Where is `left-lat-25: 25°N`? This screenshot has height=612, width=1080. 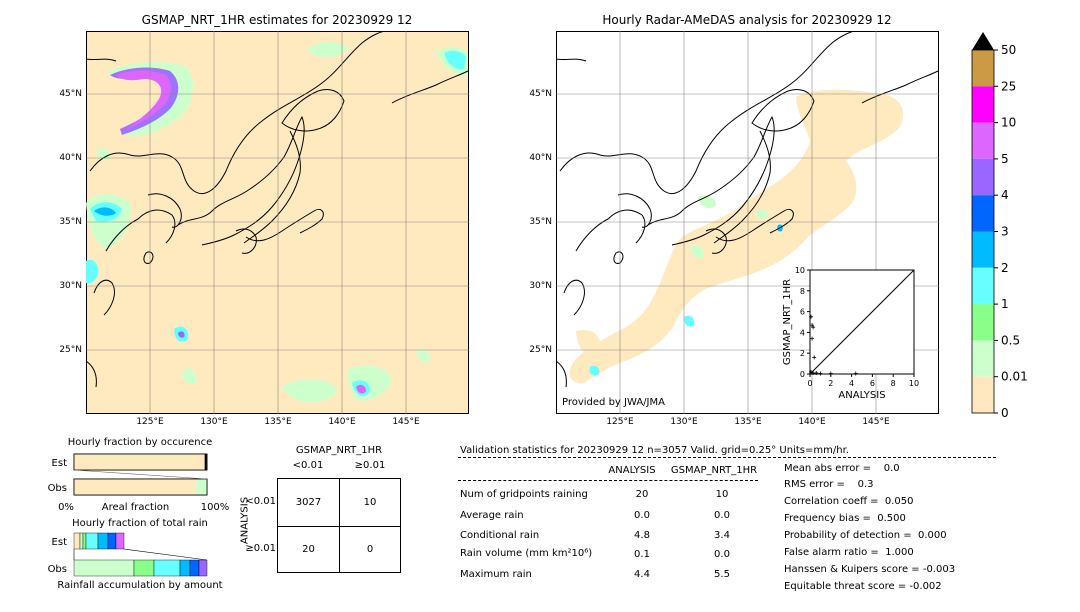
left-lat-25: 25°N is located at coordinates (70, 350).